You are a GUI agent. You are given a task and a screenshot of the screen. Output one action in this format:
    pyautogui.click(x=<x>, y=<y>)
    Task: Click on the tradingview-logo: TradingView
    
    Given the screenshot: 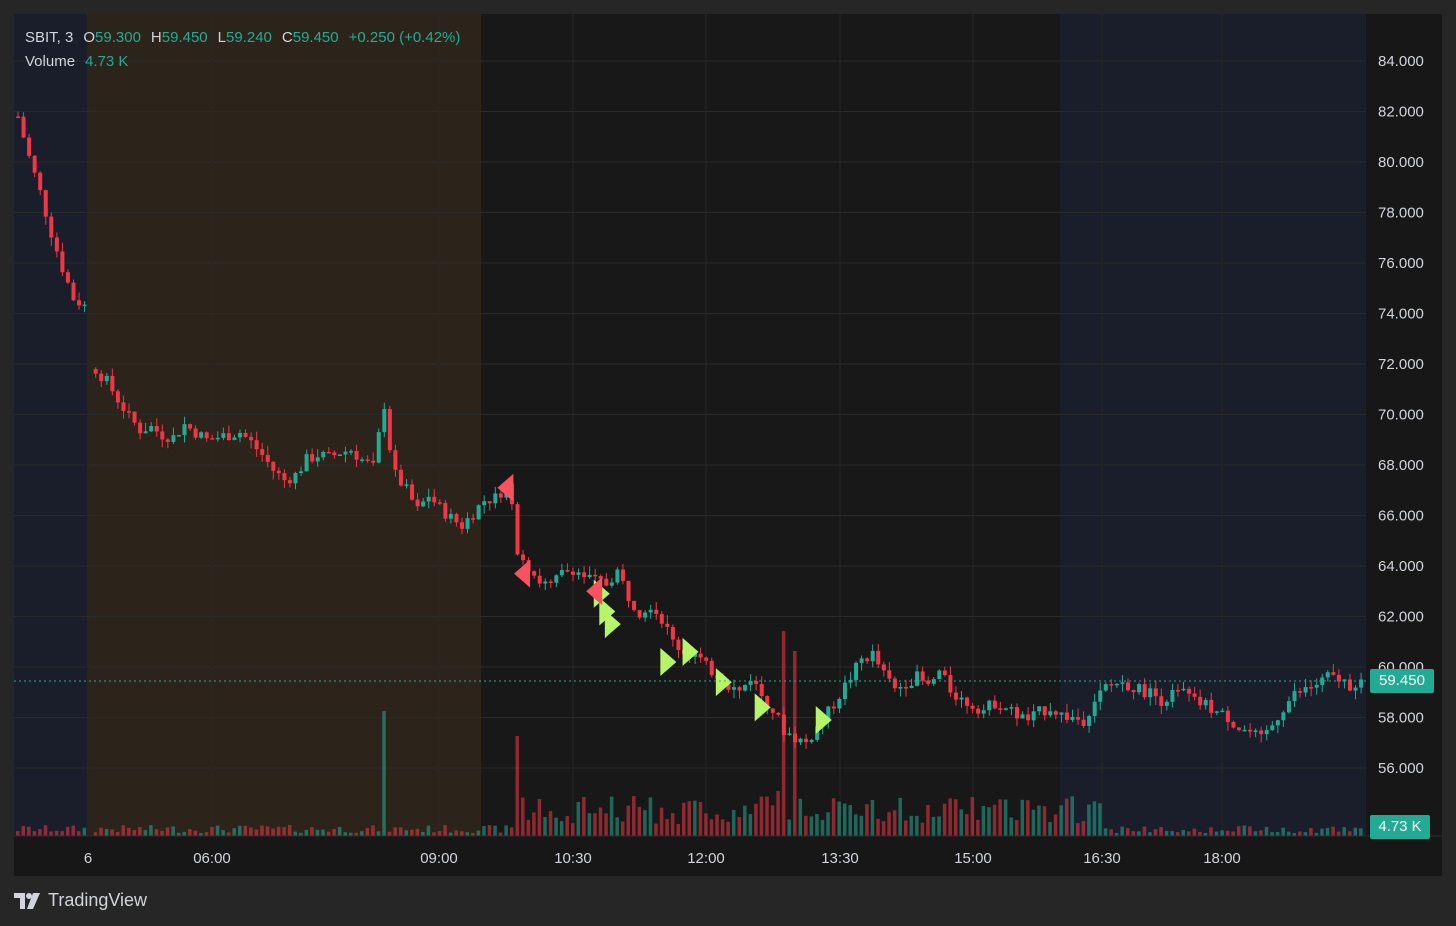 What is the action you would take?
    pyautogui.click(x=80, y=900)
    